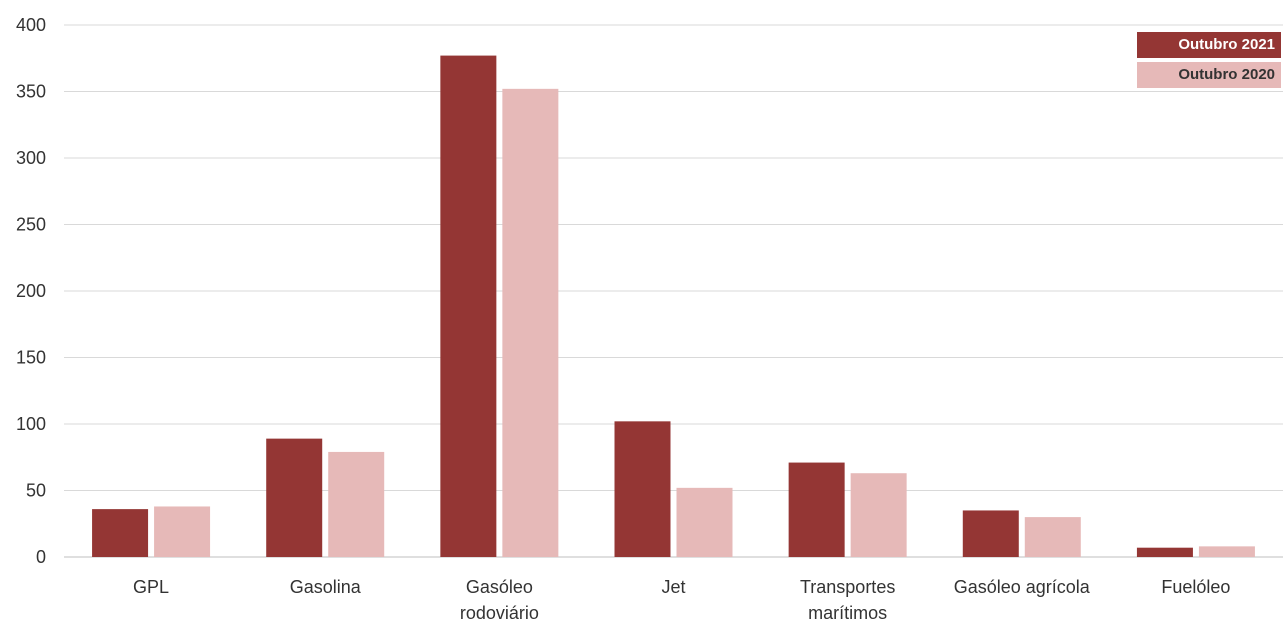  What do you see at coordinates (36, 491) in the screenshot?
I see `y-tick-label: 50` at bounding box center [36, 491].